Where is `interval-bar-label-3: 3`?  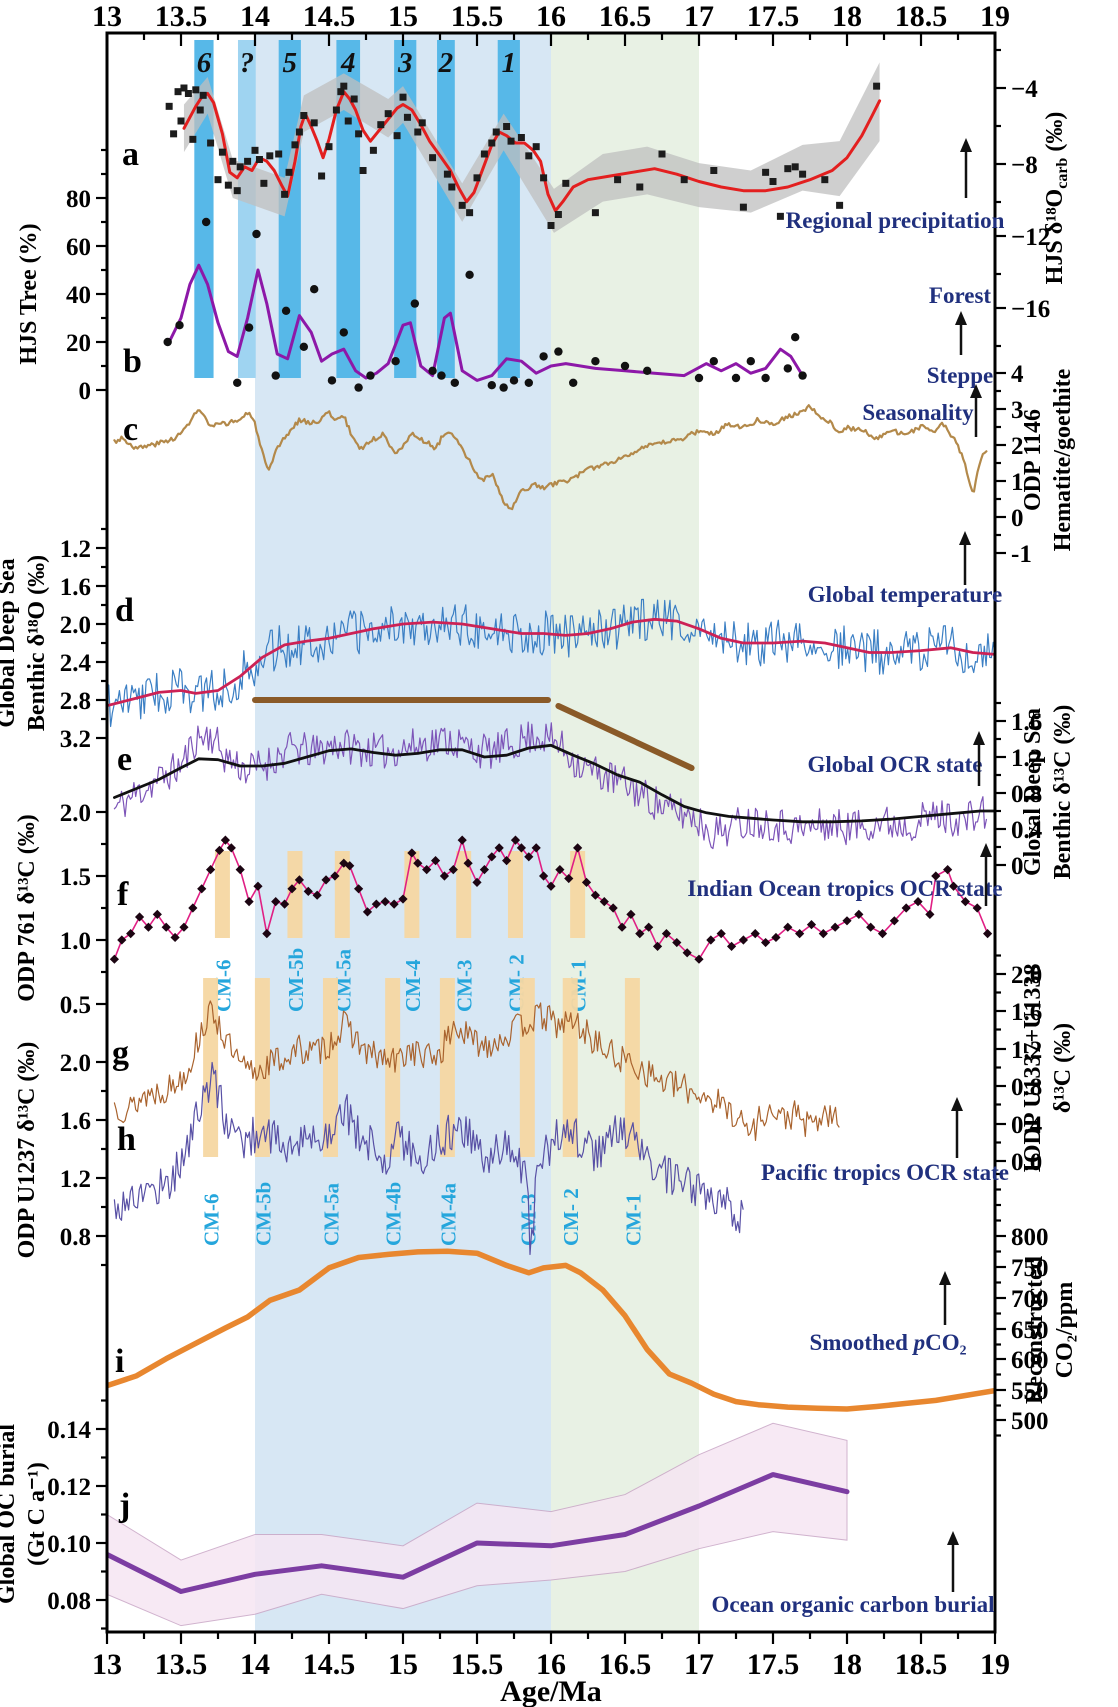 interval-bar-label-3: 3 is located at coordinates (405, 63).